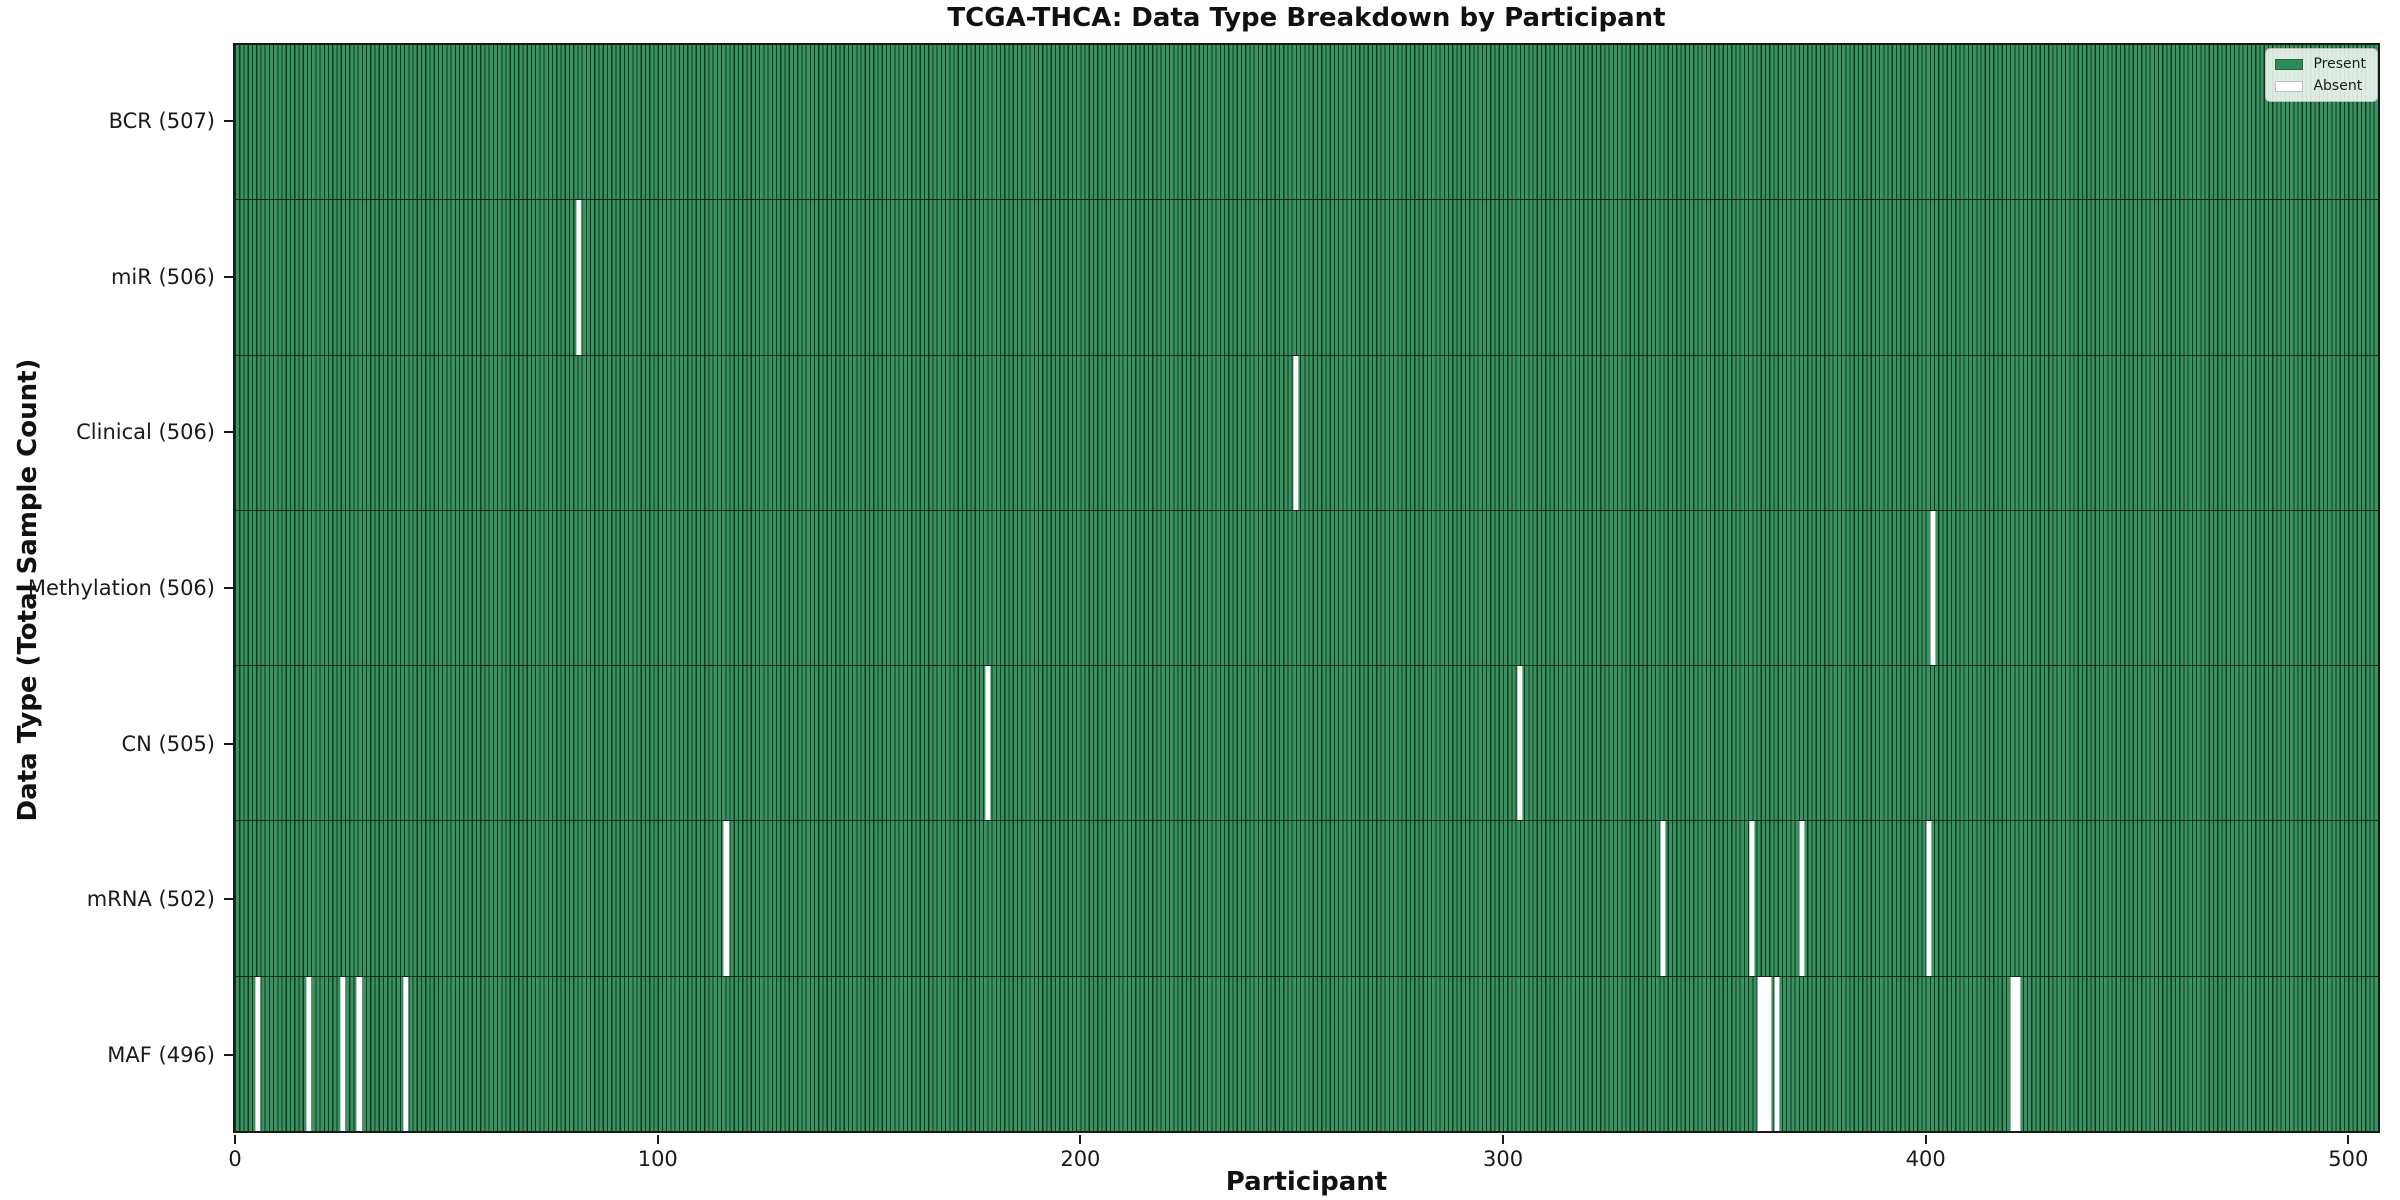  What do you see at coordinates (150, 899) in the screenshot?
I see `y-tick-label: mRNA (502)` at bounding box center [150, 899].